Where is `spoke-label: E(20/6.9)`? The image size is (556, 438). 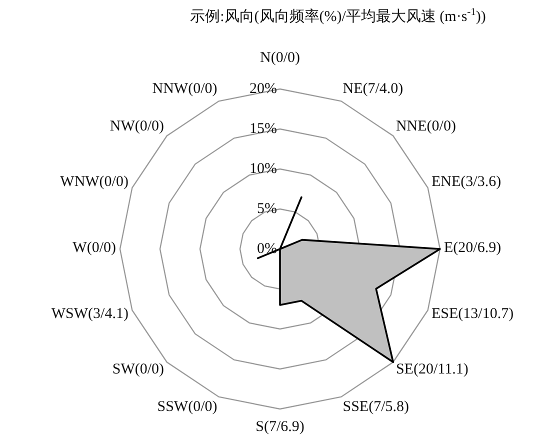
spoke-label: E(20/6.9) is located at coordinates (473, 248).